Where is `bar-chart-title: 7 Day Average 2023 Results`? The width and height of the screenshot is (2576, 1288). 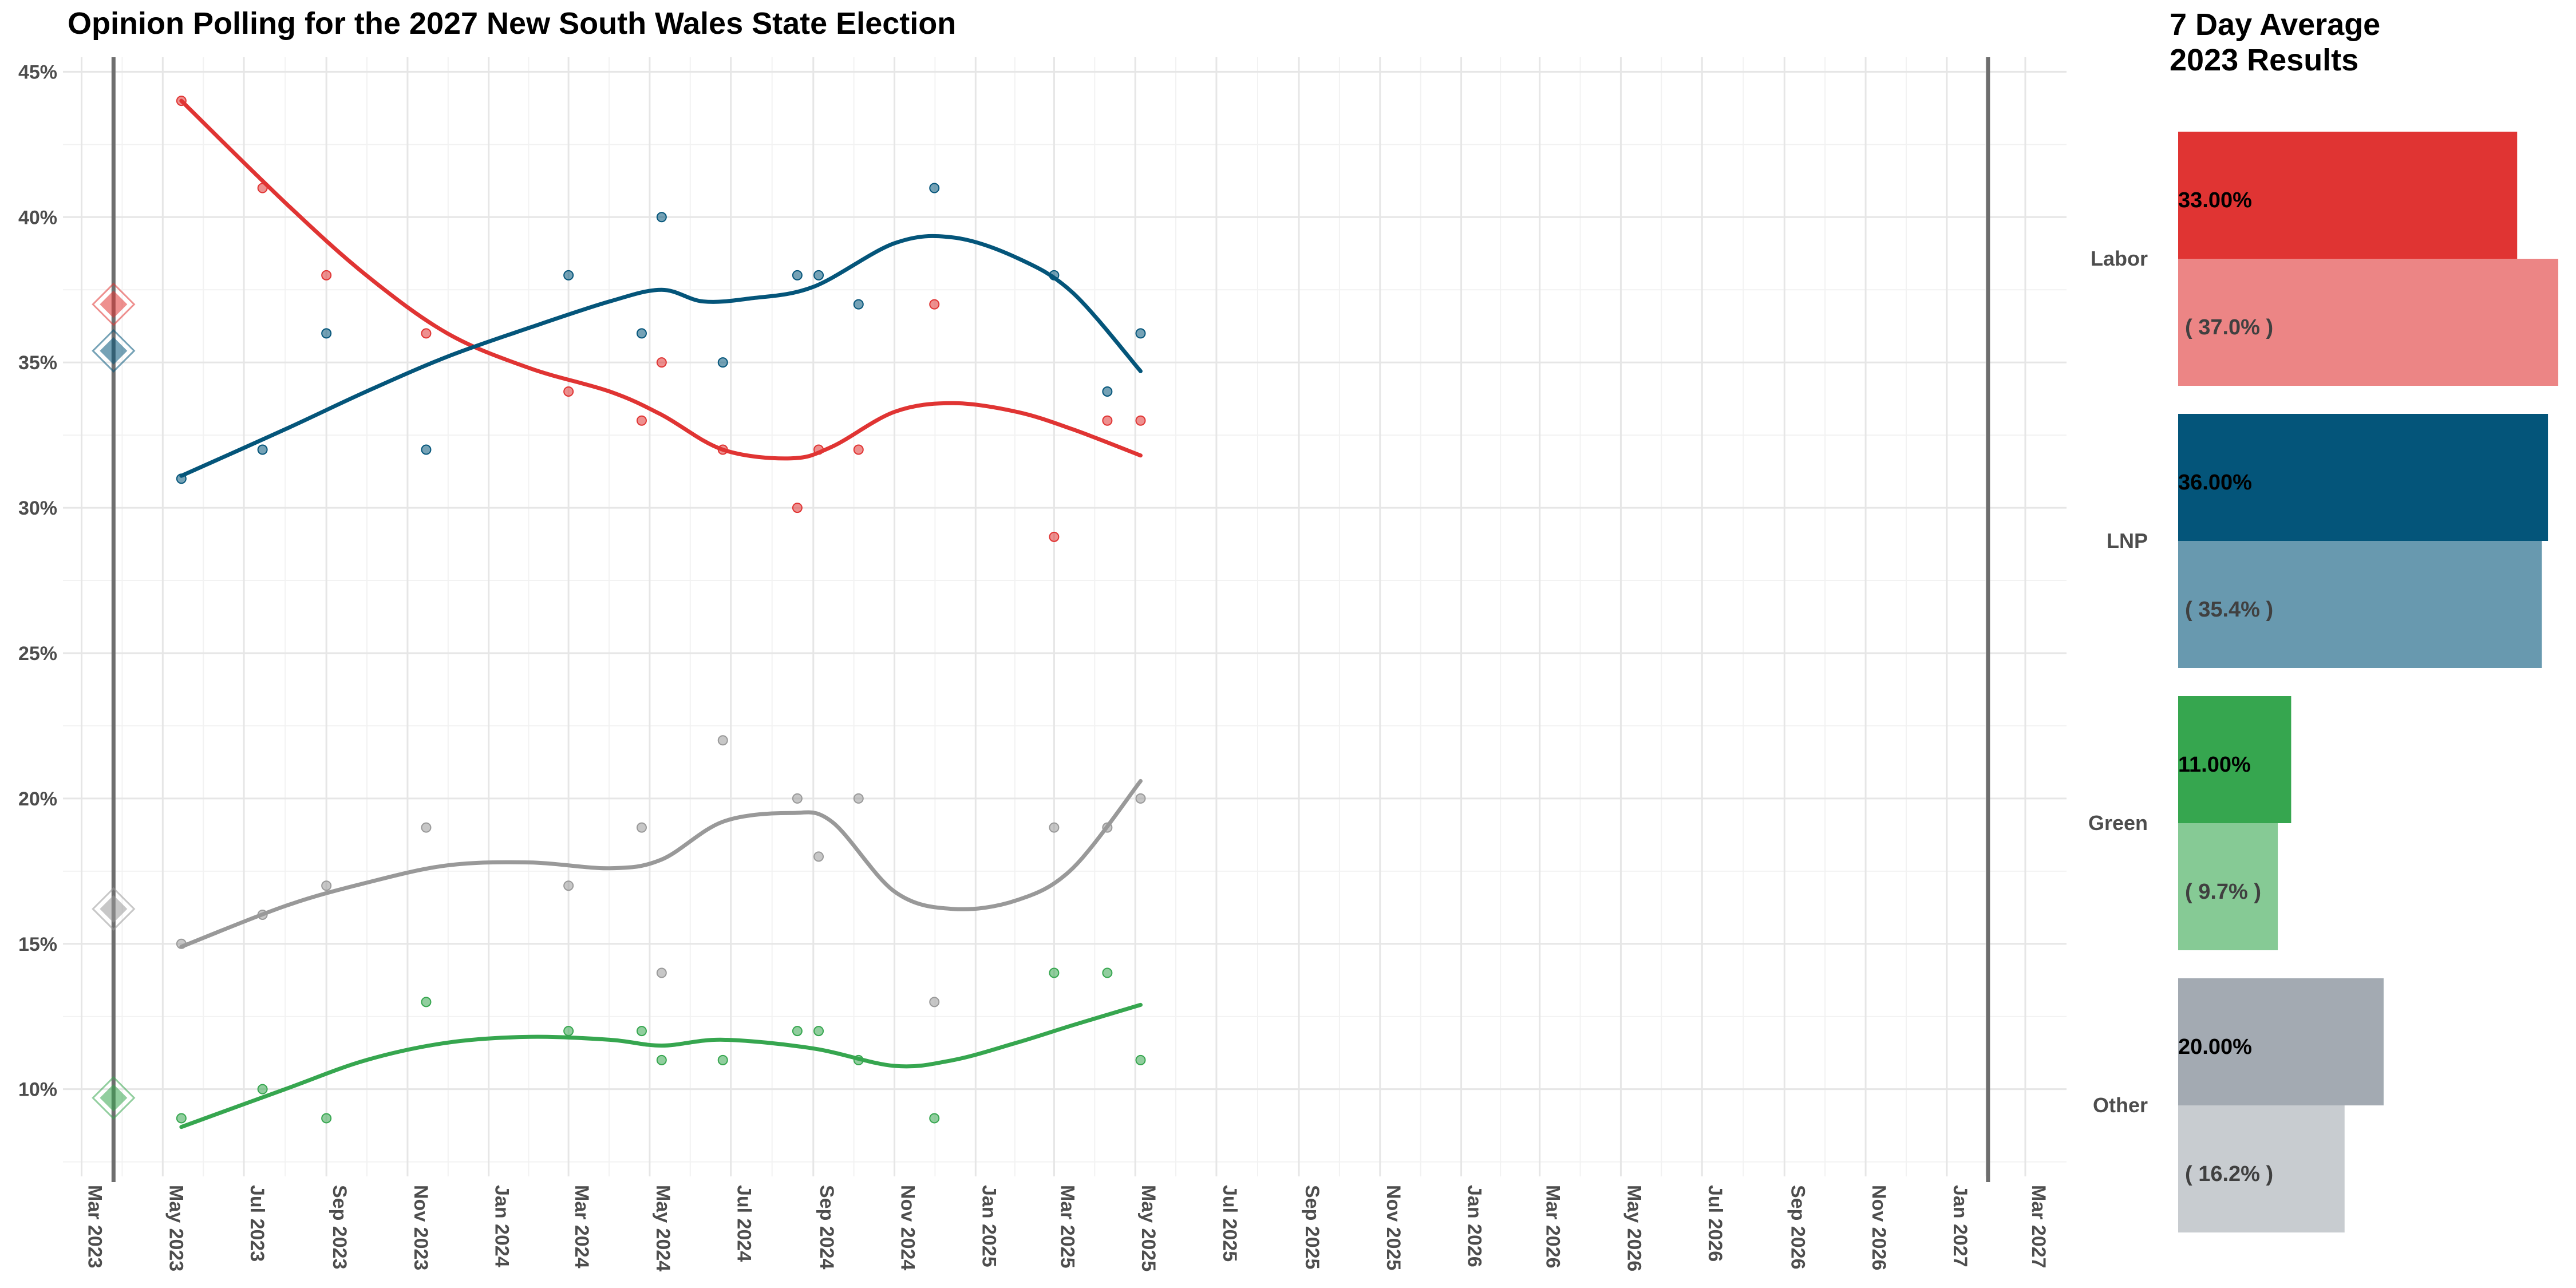 bar-chart-title: 7 Day Average 2023 Results is located at coordinates (2275, 42).